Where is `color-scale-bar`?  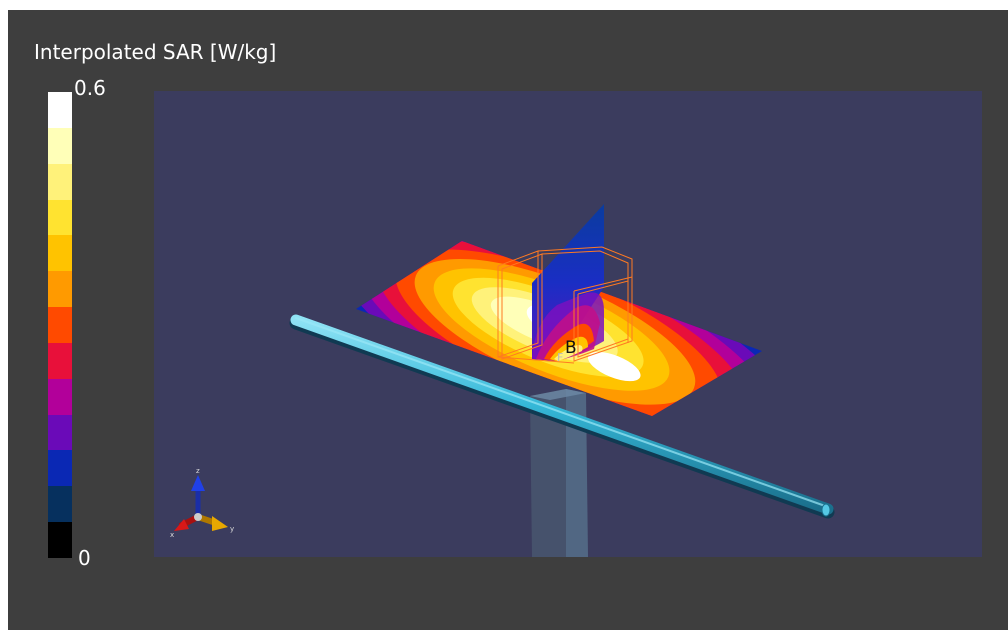
color-scale-bar is located at coordinates (60, 325).